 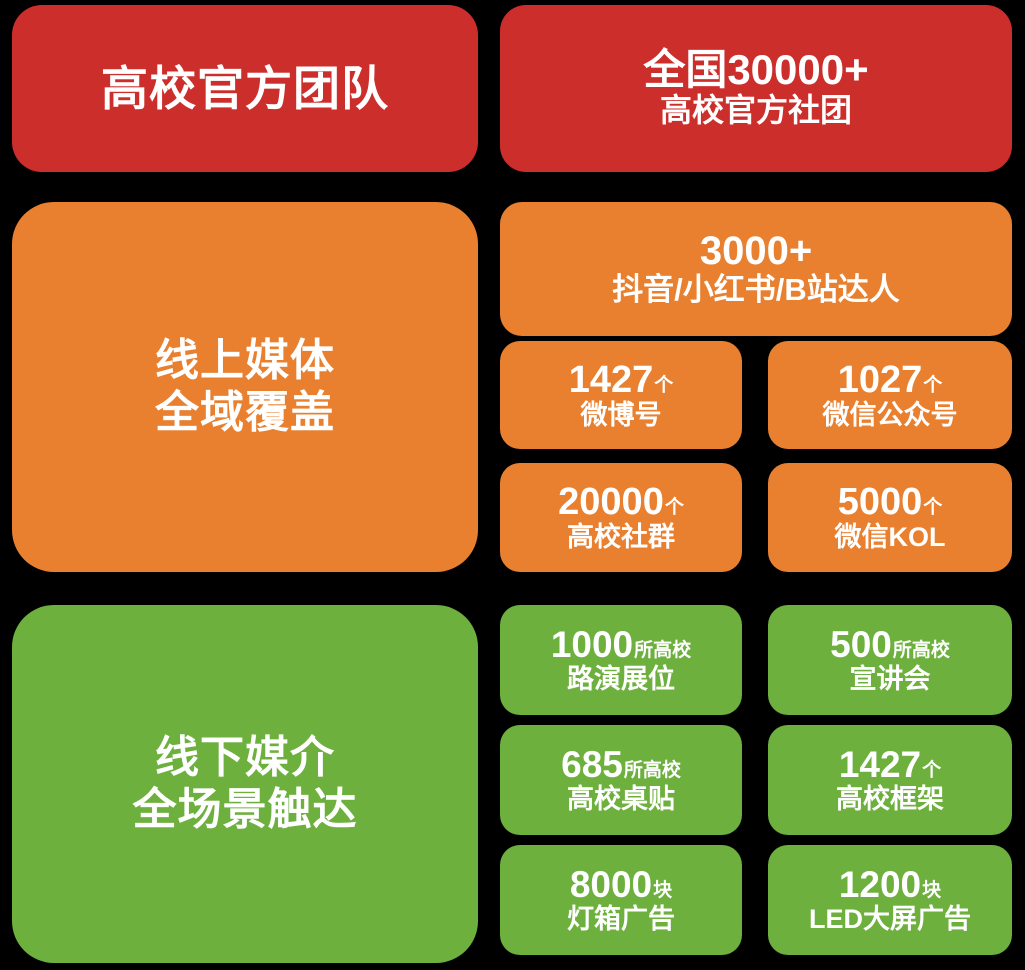 I want to click on national-clubs-plus: +, so click(x=856, y=70).